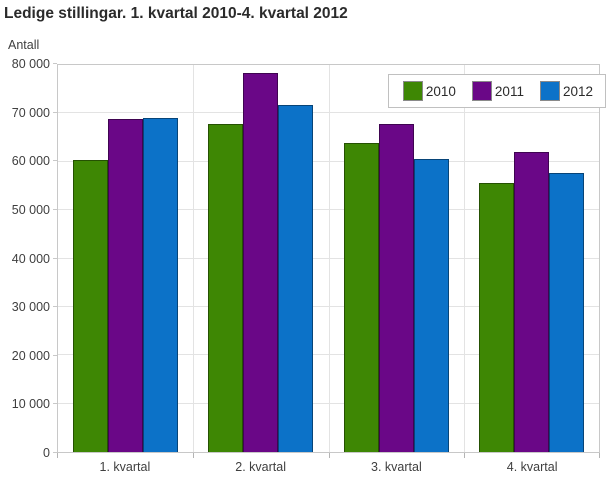 The height and width of the screenshot is (488, 610). What do you see at coordinates (30, 209) in the screenshot?
I see `y-tick-label: 50 000` at bounding box center [30, 209].